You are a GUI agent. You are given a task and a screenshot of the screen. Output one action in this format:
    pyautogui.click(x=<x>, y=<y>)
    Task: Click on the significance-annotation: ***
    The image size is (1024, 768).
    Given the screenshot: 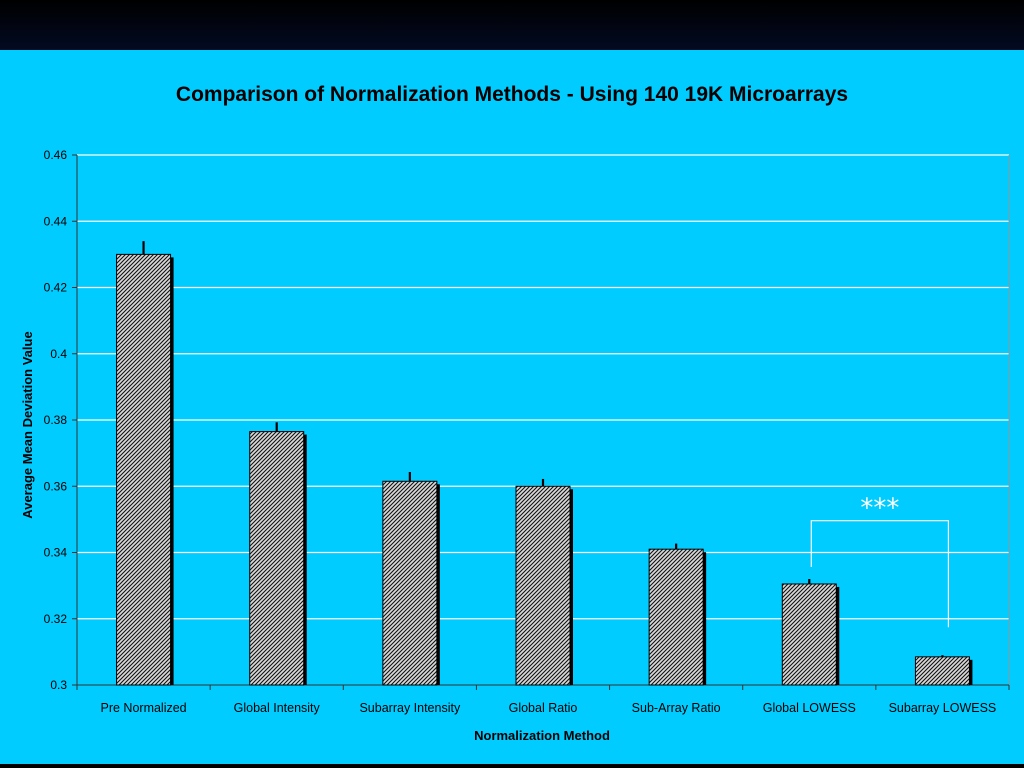 What is the action you would take?
    pyautogui.click(x=880, y=561)
    